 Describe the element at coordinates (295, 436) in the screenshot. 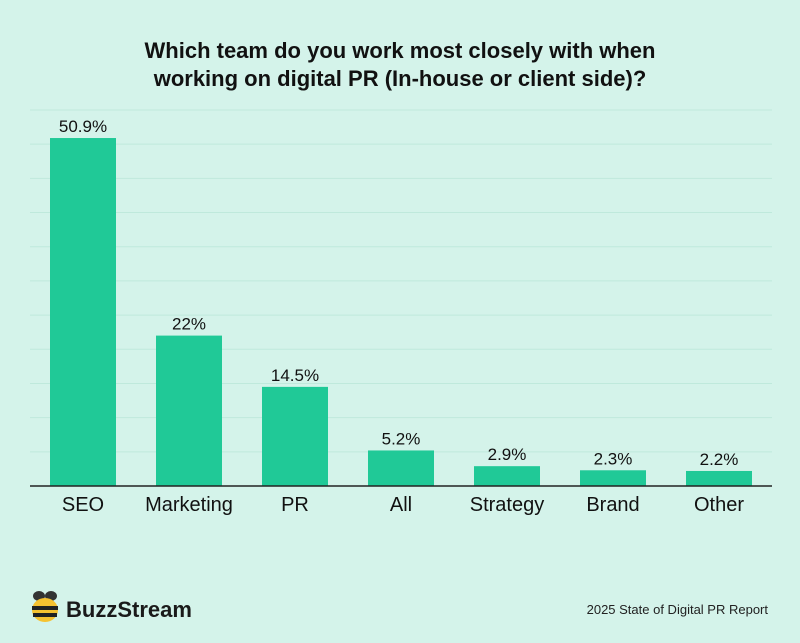

I see `bar-pr` at that location.